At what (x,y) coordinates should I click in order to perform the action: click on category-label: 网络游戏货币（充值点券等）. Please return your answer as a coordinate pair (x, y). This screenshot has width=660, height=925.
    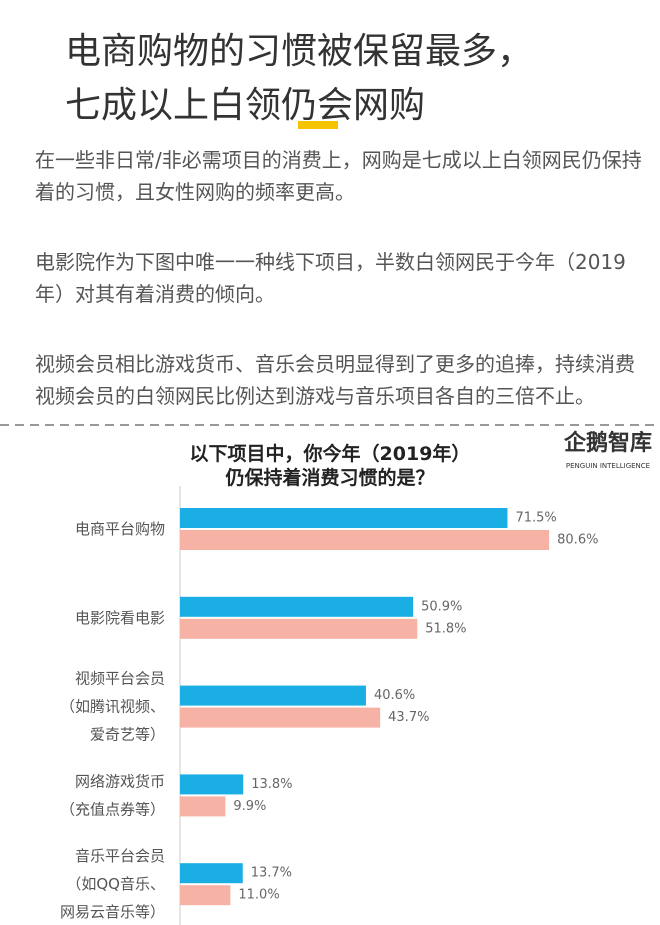
    Looking at the image, I should click on (112, 795).